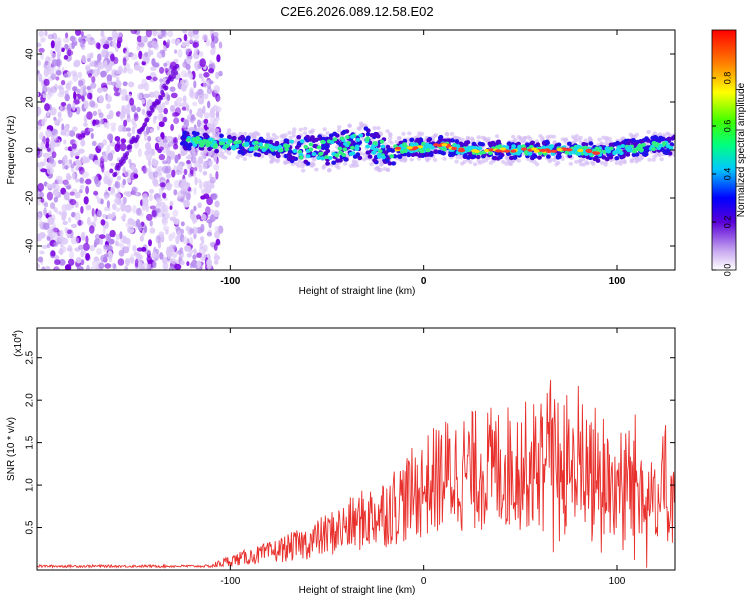  I want to click on snr-x-tick-label: -100, so click(230, 581).